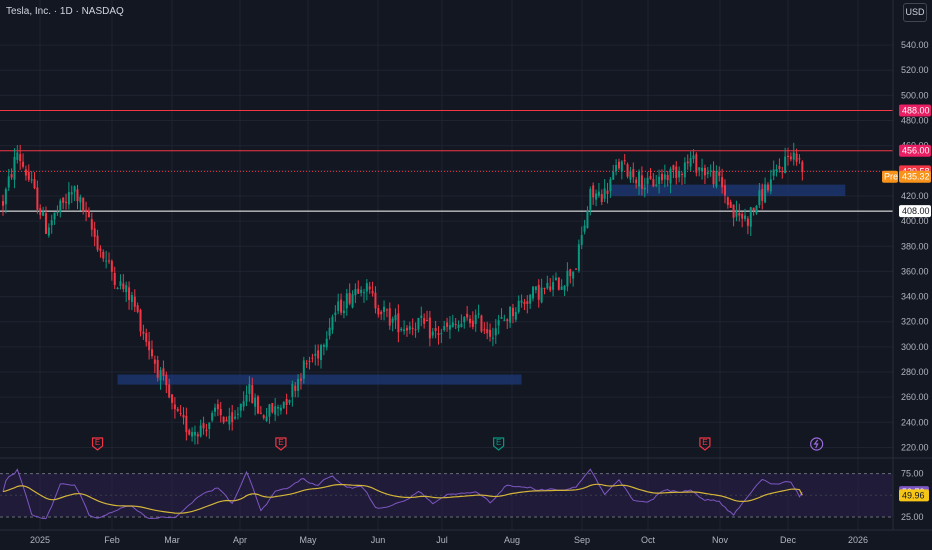  I want to click on time-axis-label: Jul, so click(442, 540).